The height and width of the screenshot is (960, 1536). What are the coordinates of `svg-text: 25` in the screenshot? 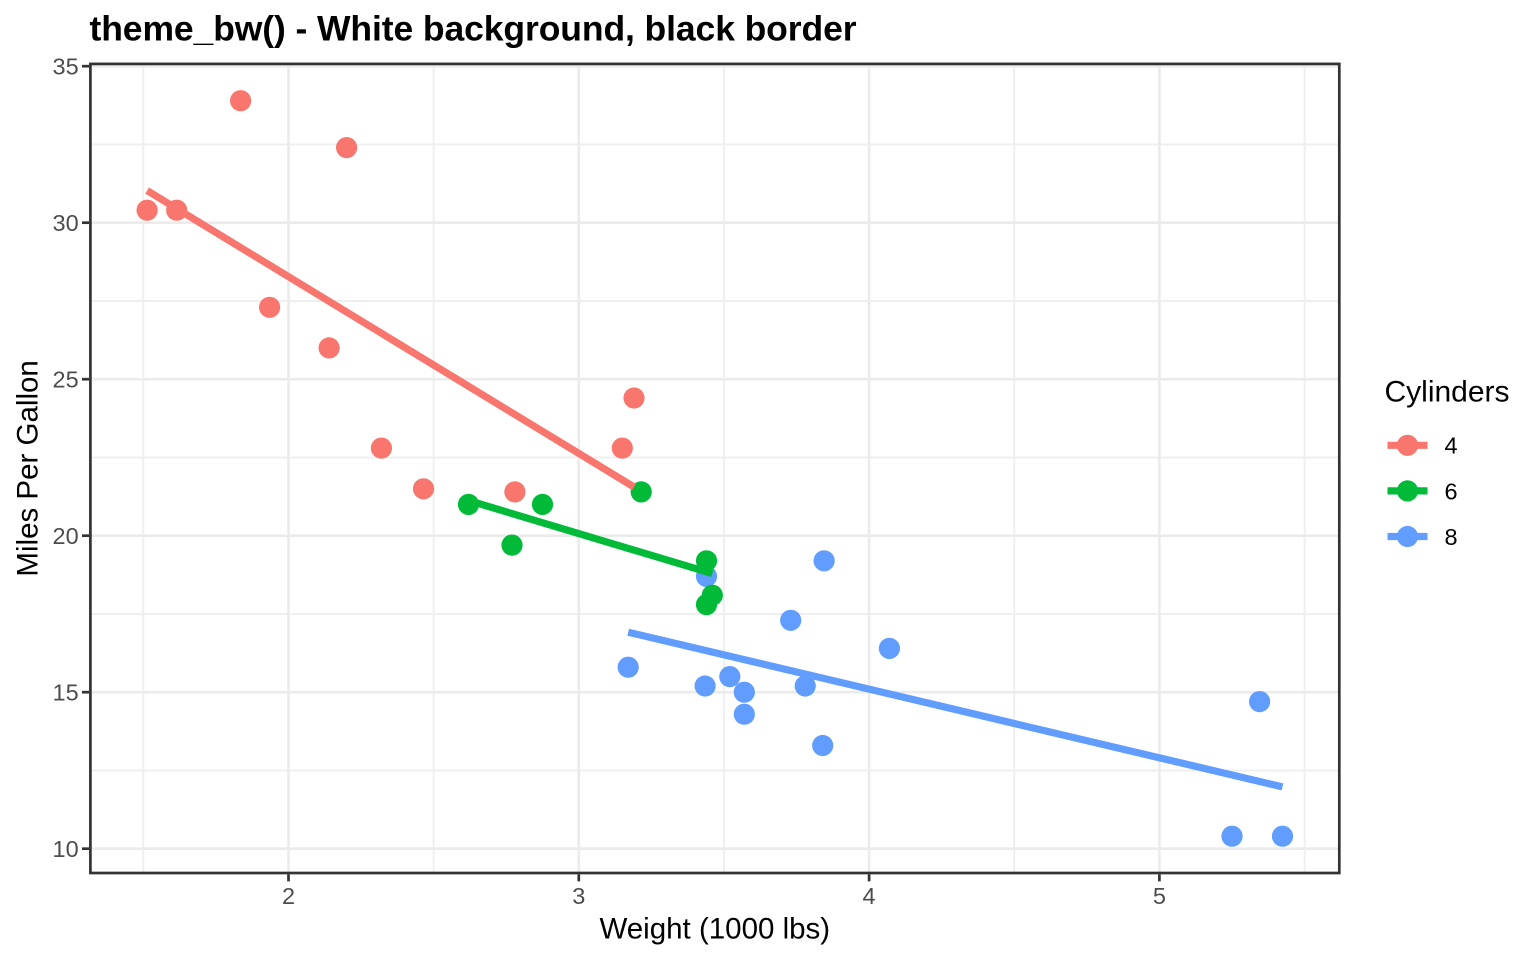 It's located at (66, 380).